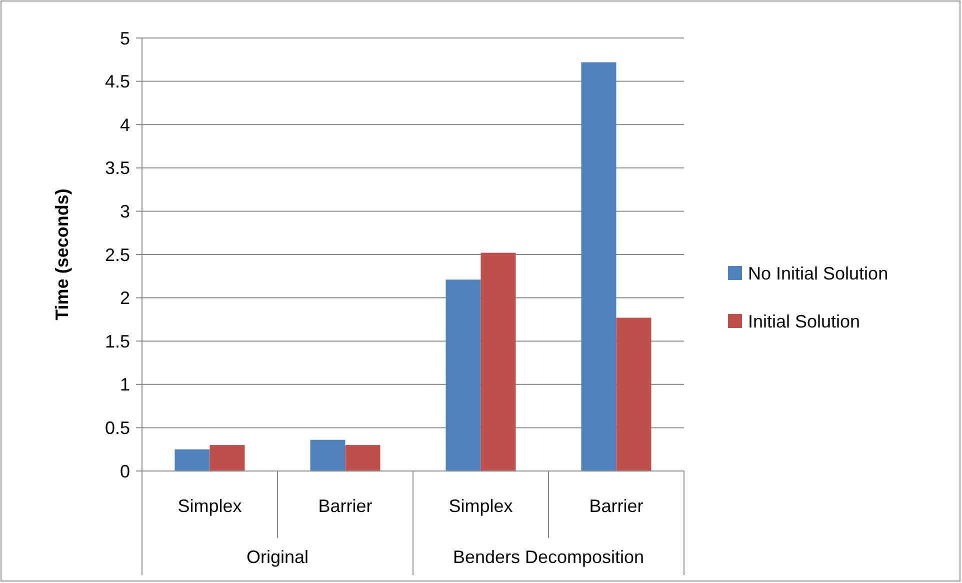 The width and height of the screenshot is (962, 583). Describe the element at coordinates (117, 168) in the screenshot. I see `y-tick-label: 3.5` at that location.